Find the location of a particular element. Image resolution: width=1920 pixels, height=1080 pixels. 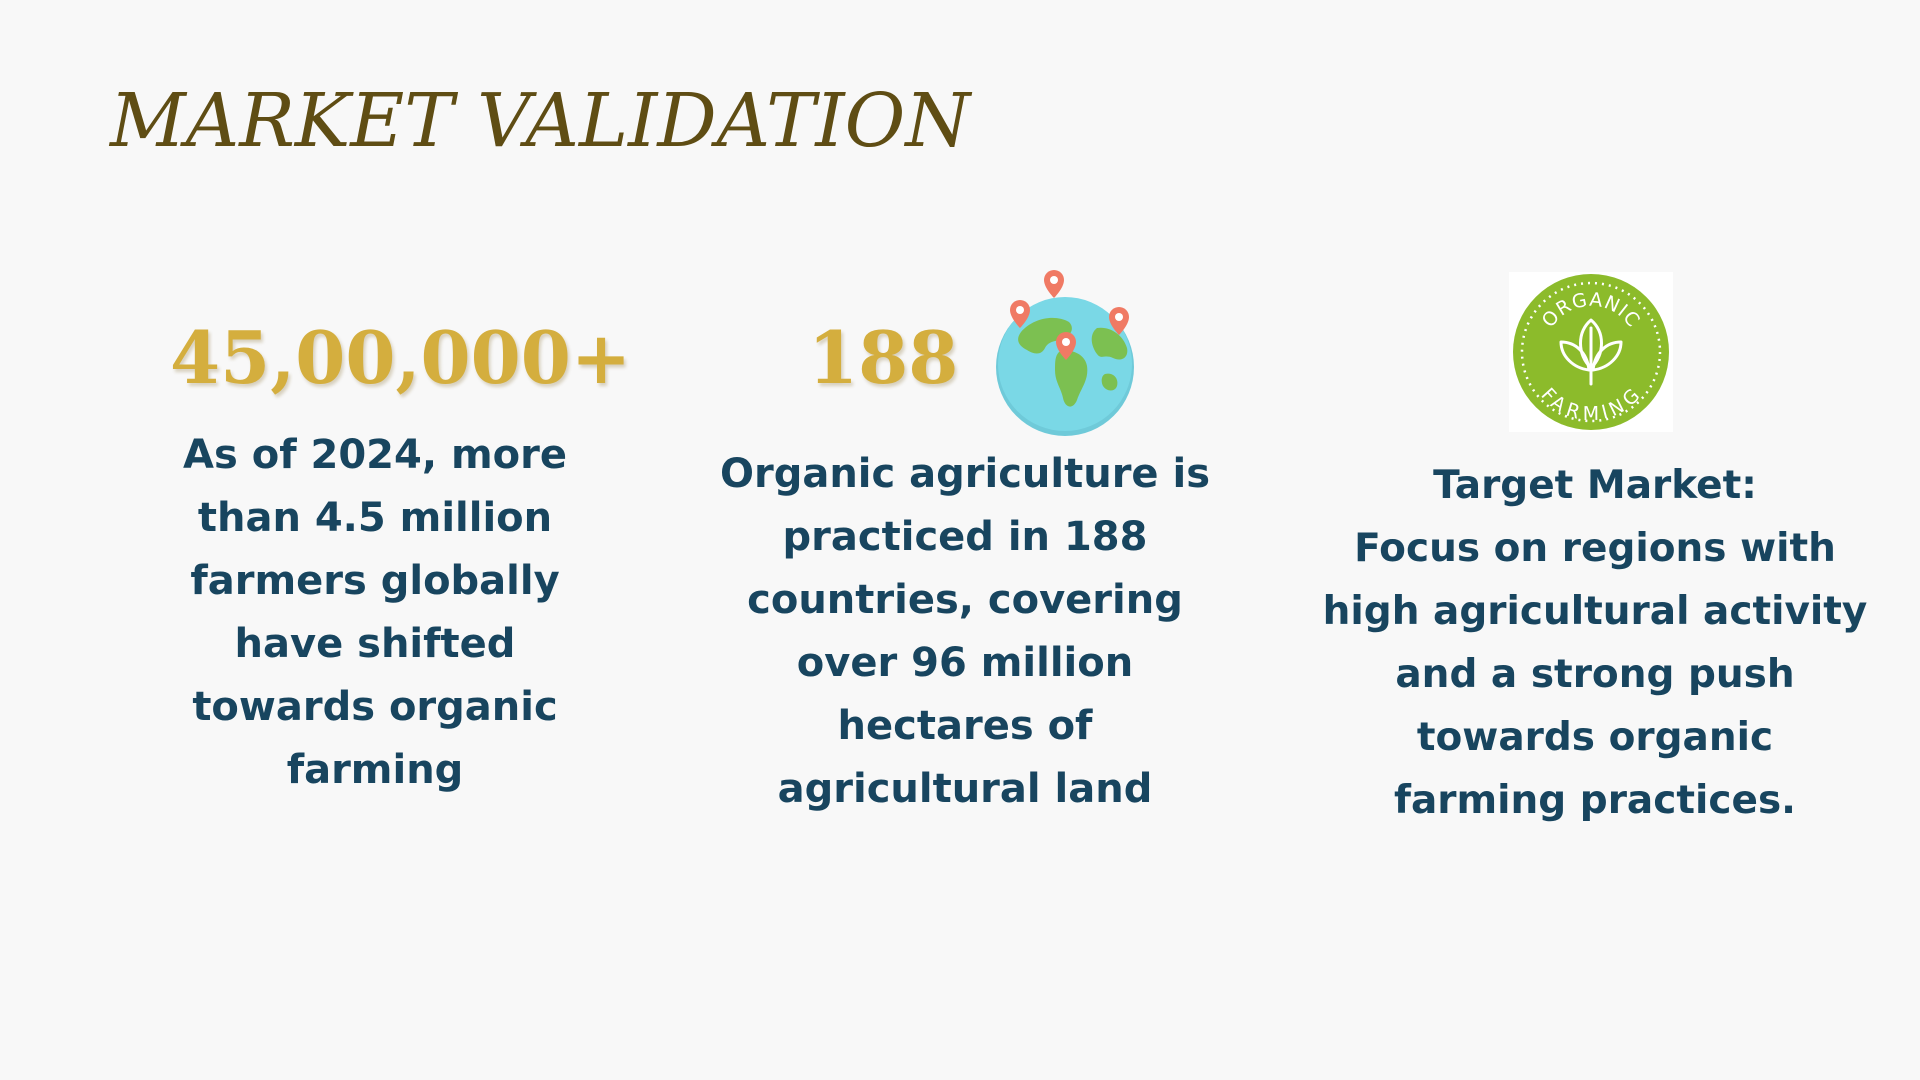

description-line: than 4.5 million is located at coordinates (375, 518).